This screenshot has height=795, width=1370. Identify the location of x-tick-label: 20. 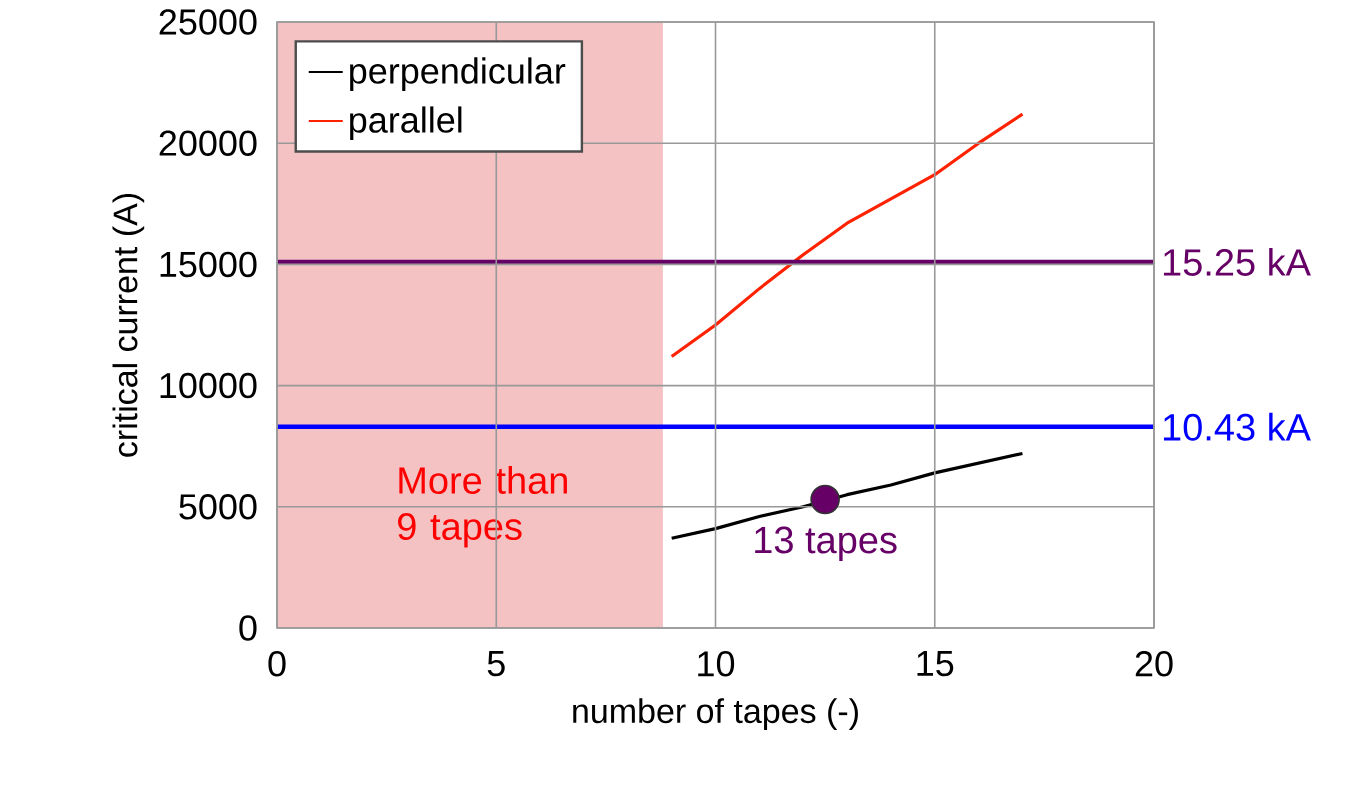
(1154, 664).